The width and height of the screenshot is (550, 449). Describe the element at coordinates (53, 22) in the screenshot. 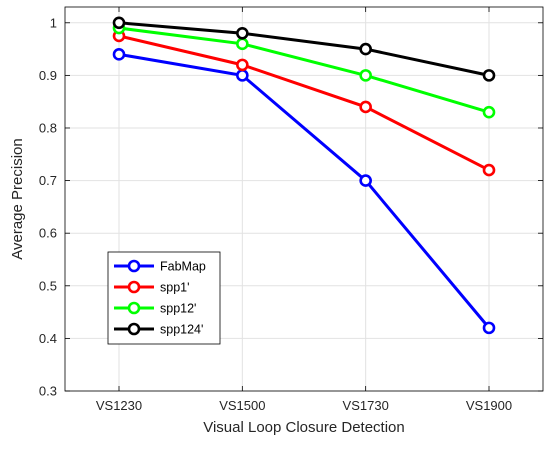

I see `y-tick-label: 1` at that location.